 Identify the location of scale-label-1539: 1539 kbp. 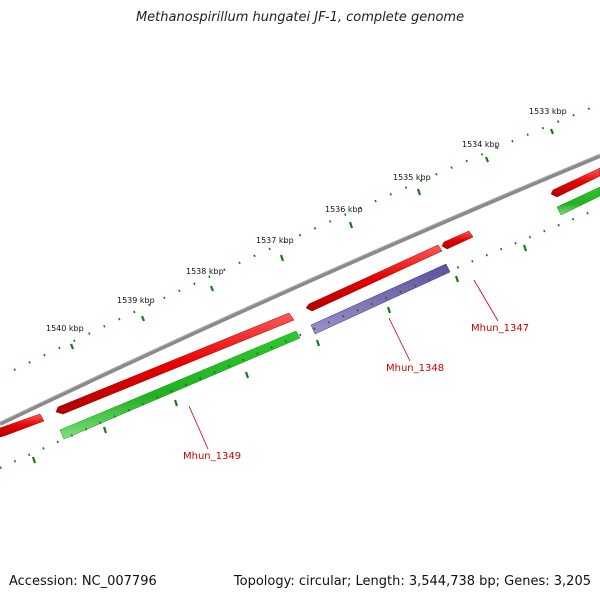
(136, 300).